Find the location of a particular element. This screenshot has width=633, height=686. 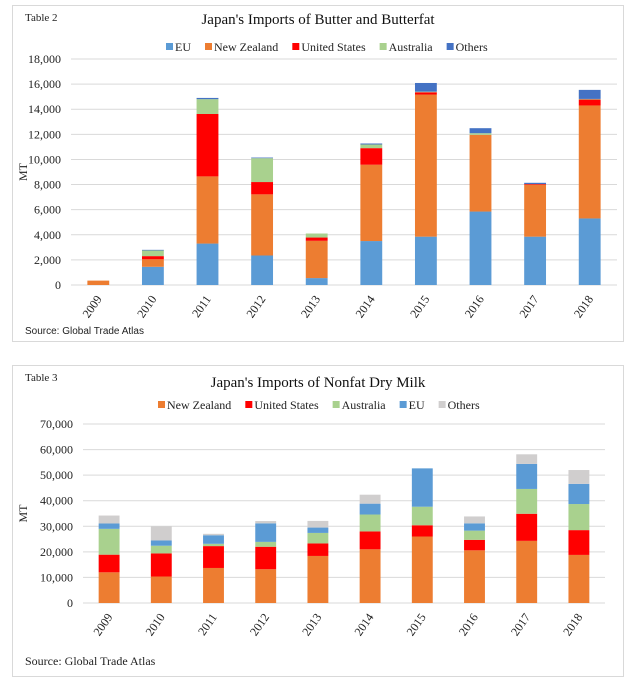

bar-segment-new-zealand-2017 is located at coordinates (535, 210).